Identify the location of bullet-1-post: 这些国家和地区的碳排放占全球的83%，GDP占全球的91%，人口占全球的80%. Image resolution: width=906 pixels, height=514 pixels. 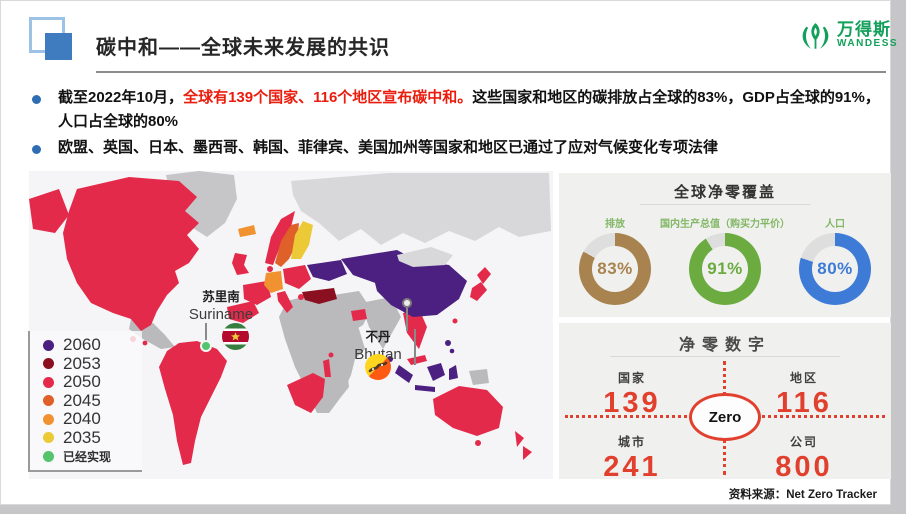
(469, 109).